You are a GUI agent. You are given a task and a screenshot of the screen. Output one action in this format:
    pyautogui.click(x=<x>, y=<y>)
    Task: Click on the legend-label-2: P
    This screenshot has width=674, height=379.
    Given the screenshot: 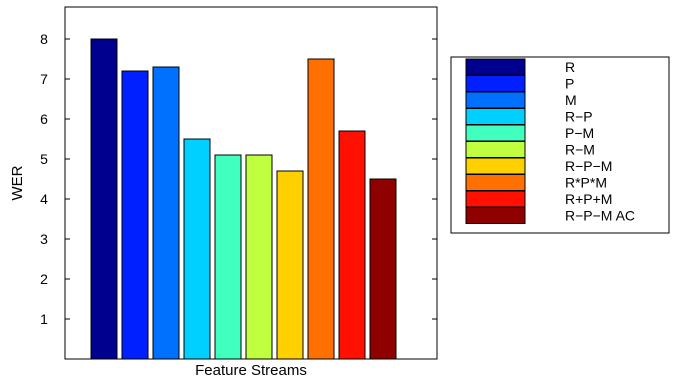 What is the action you would take?
    pyautogui.click(x=569, y=84)
    